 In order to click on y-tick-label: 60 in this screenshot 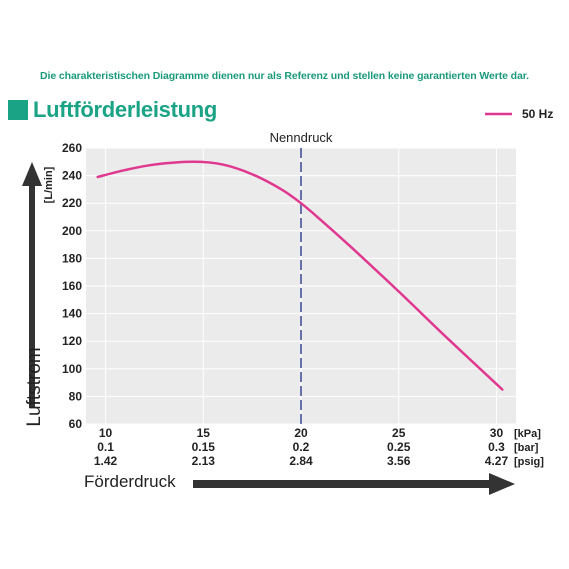, I will do `click(76, 424)`.